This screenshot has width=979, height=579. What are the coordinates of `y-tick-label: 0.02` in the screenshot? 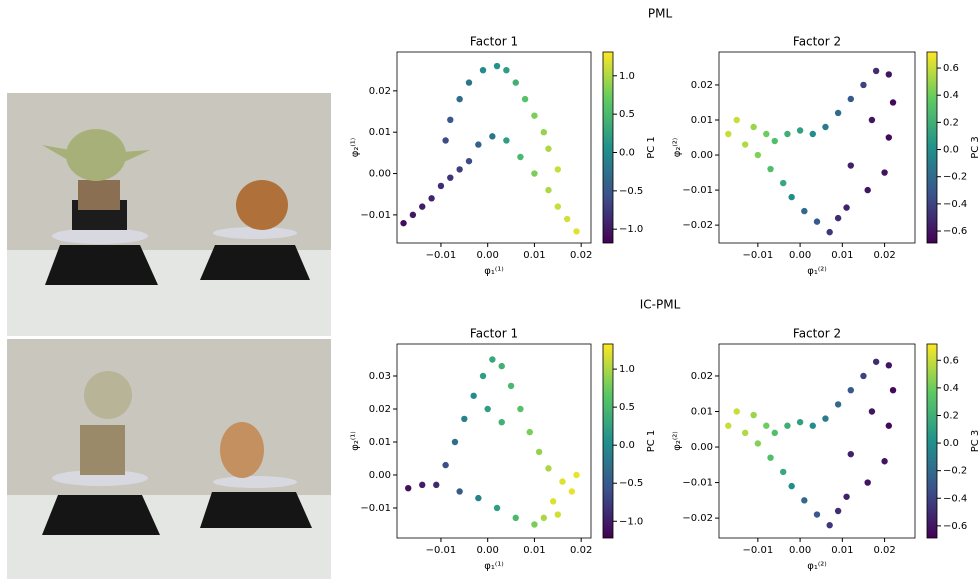 It's located at (380, 91).